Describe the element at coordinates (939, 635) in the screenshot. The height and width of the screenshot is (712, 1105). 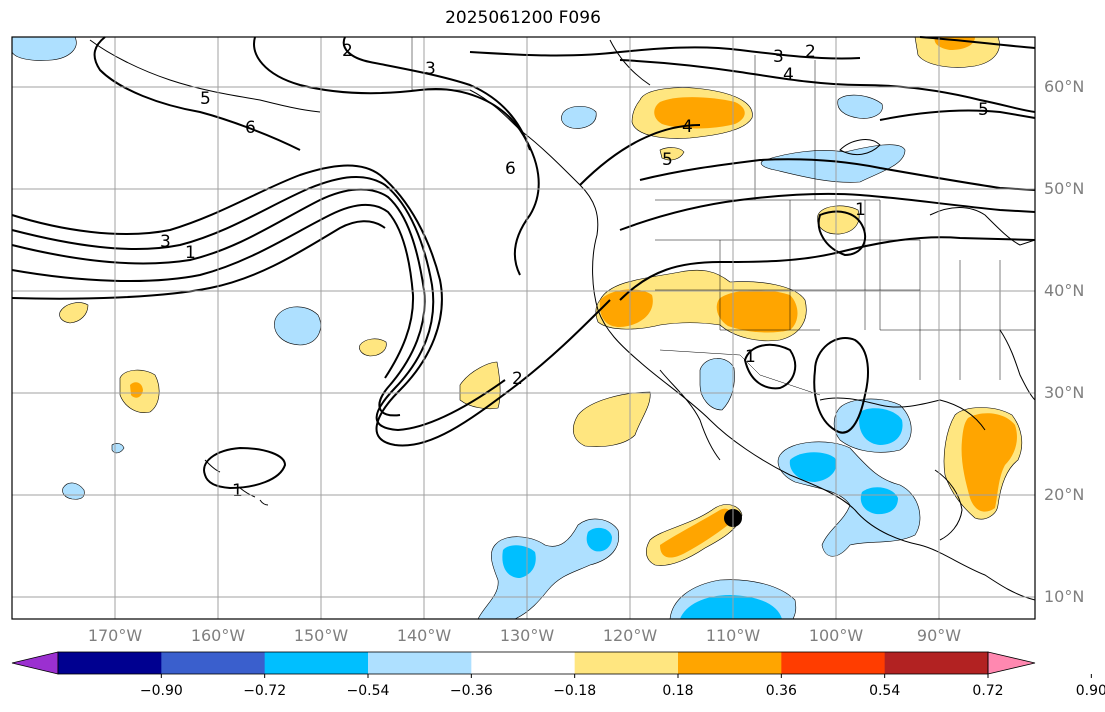
I see `longitude-label: 90°W` at that location.